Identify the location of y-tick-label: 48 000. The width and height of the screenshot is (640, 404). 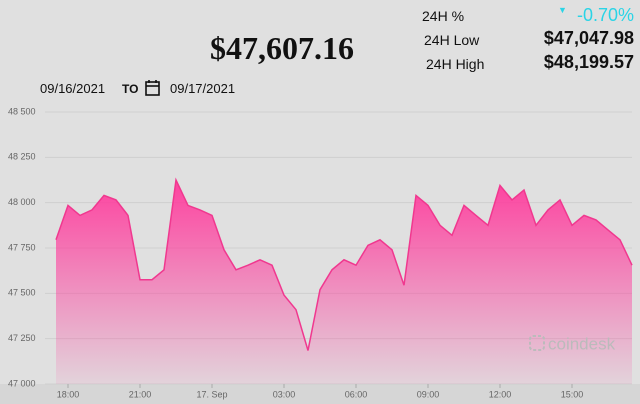
(22, 202).